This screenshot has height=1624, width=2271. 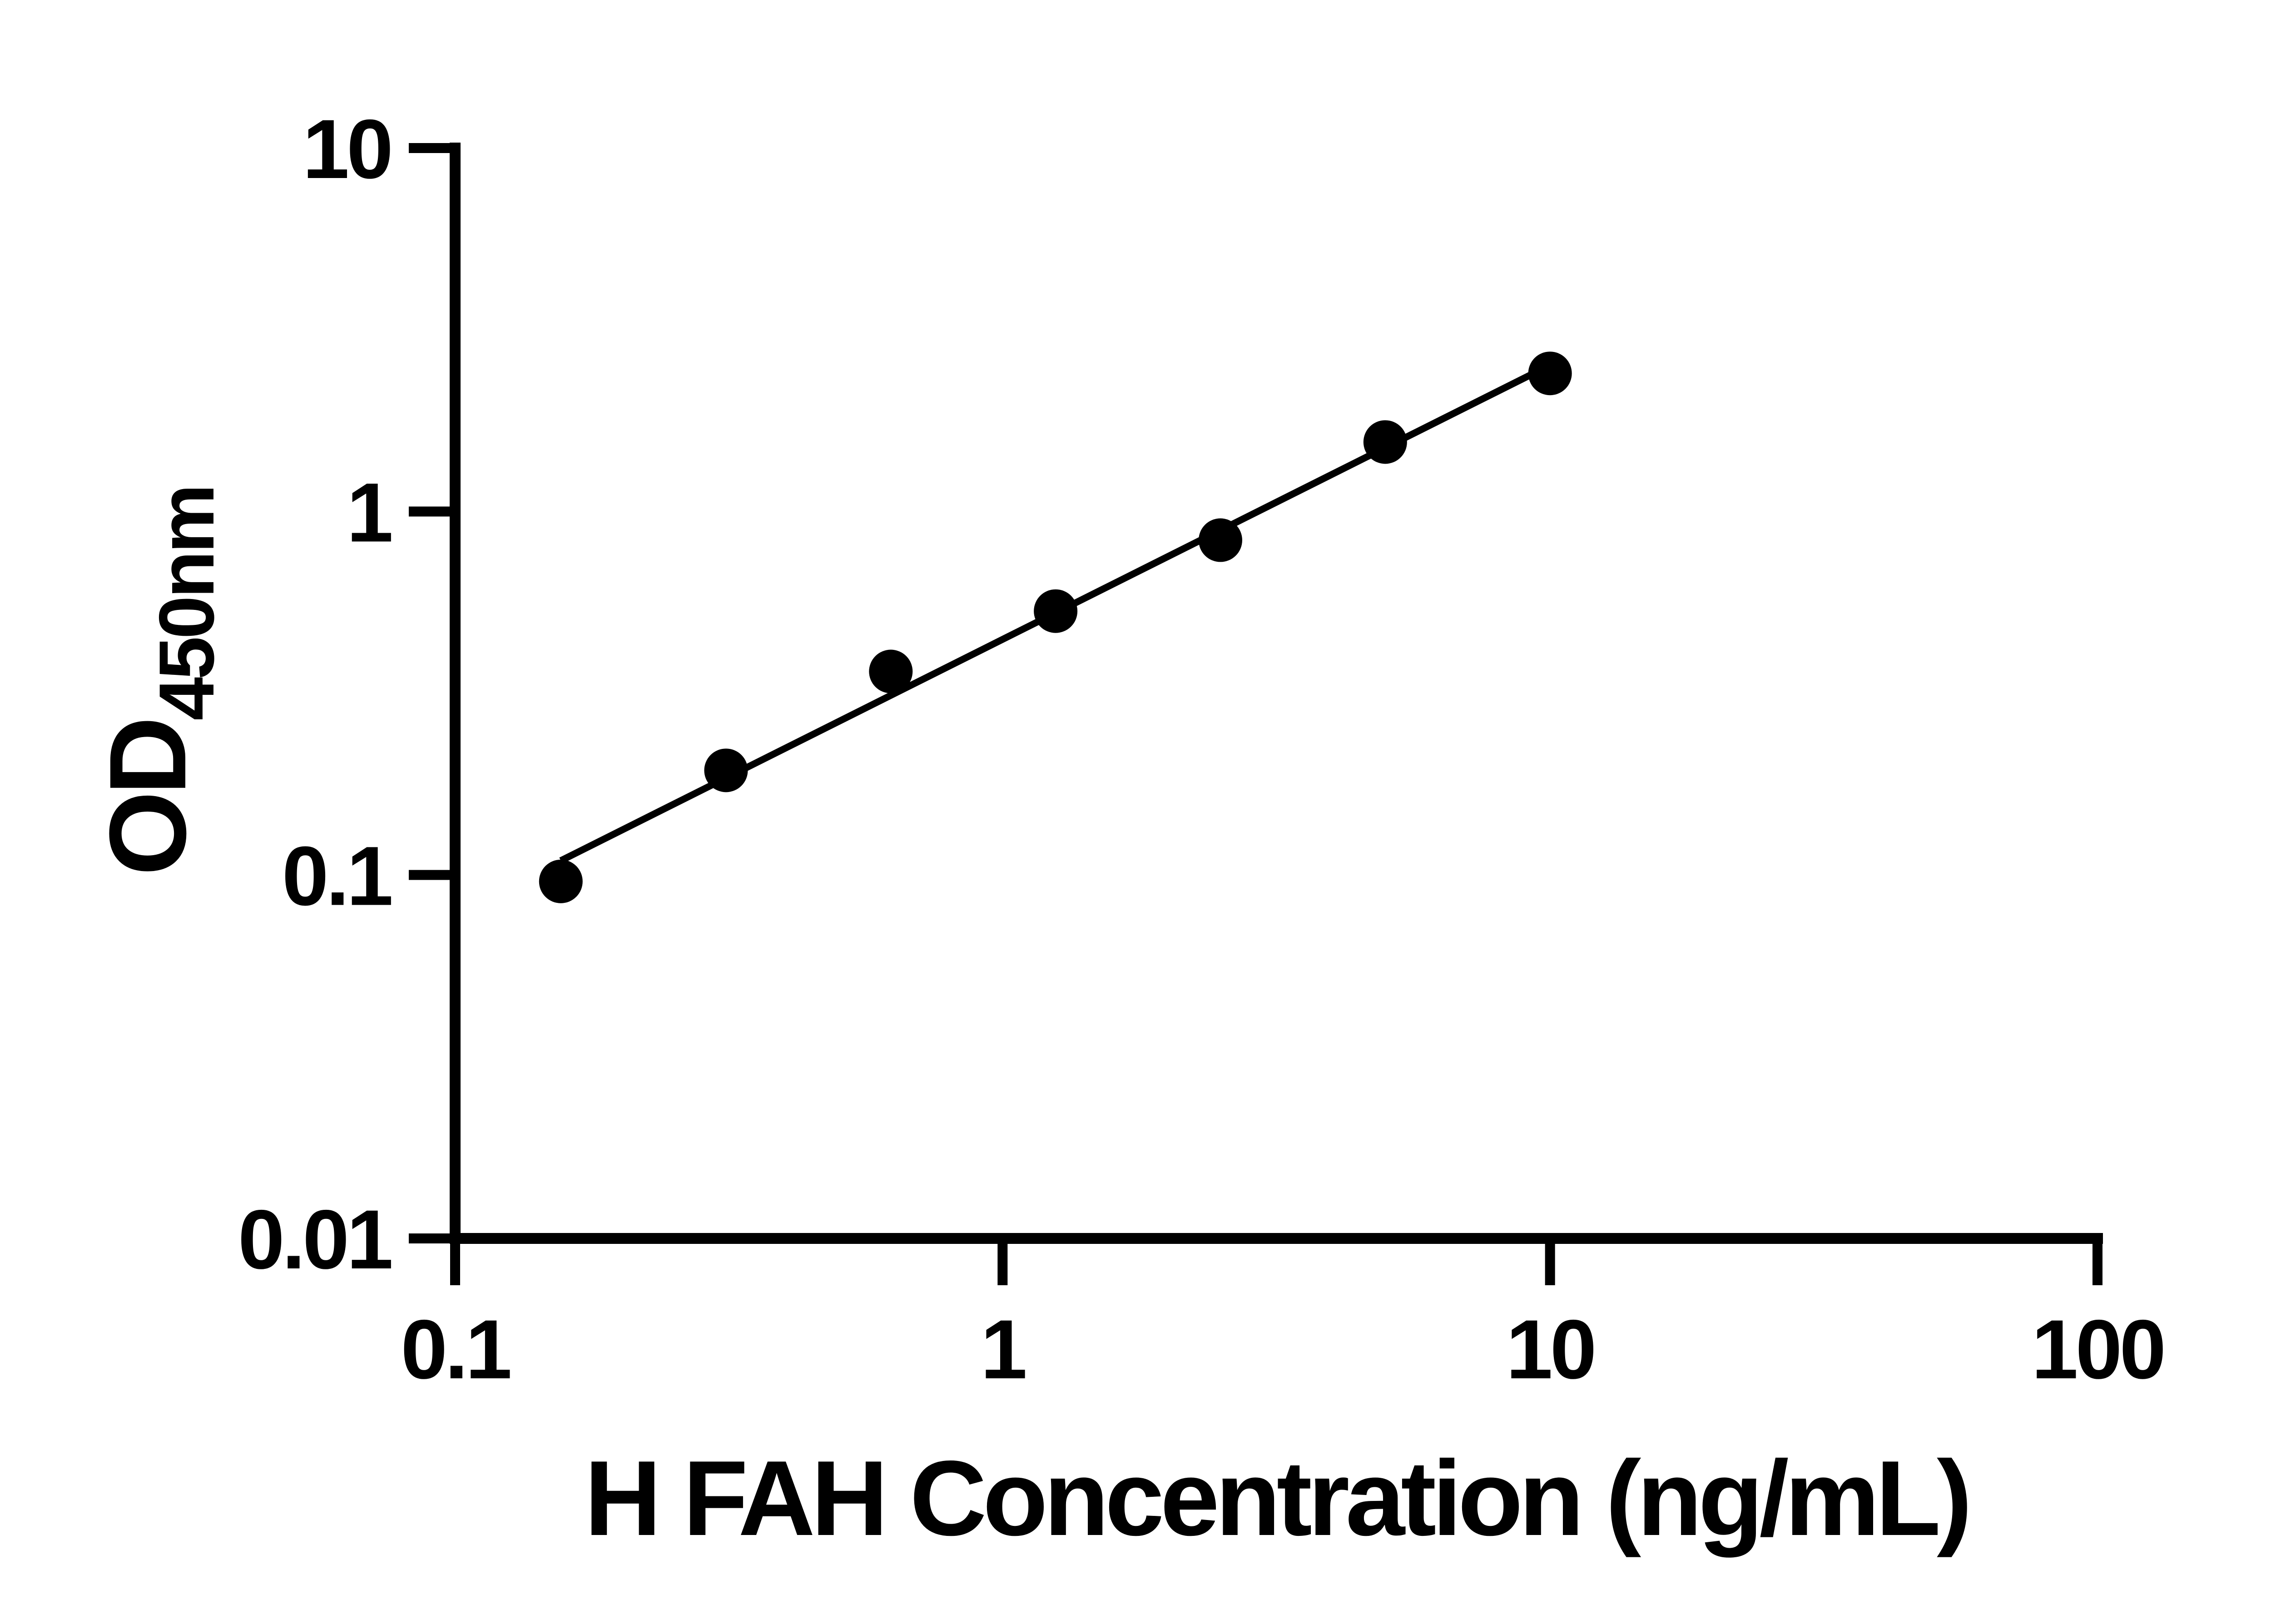 I want to click on x-tick-labels-group: 0.1 1 10 100, so click(x=1283, y=1349).